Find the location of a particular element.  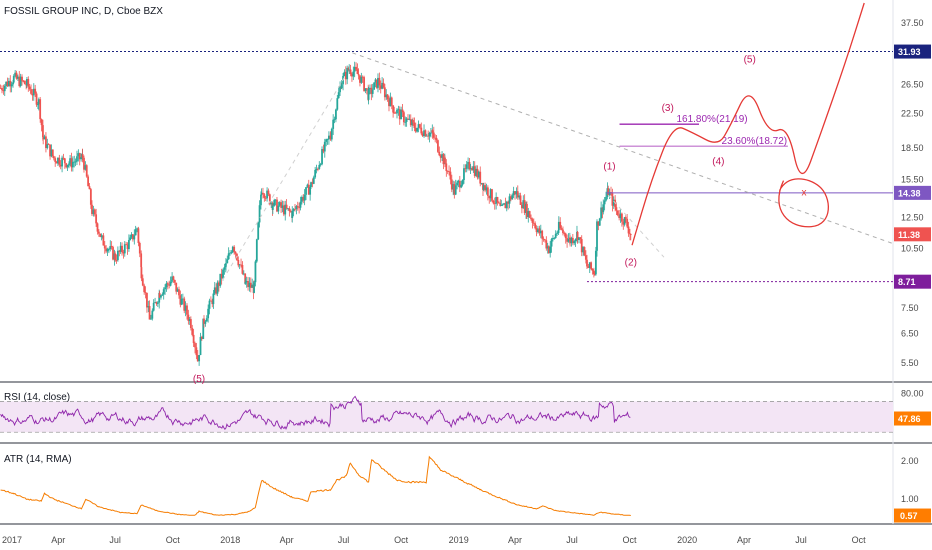

time-tick-label: Jul is located at coordinates (572, 540).